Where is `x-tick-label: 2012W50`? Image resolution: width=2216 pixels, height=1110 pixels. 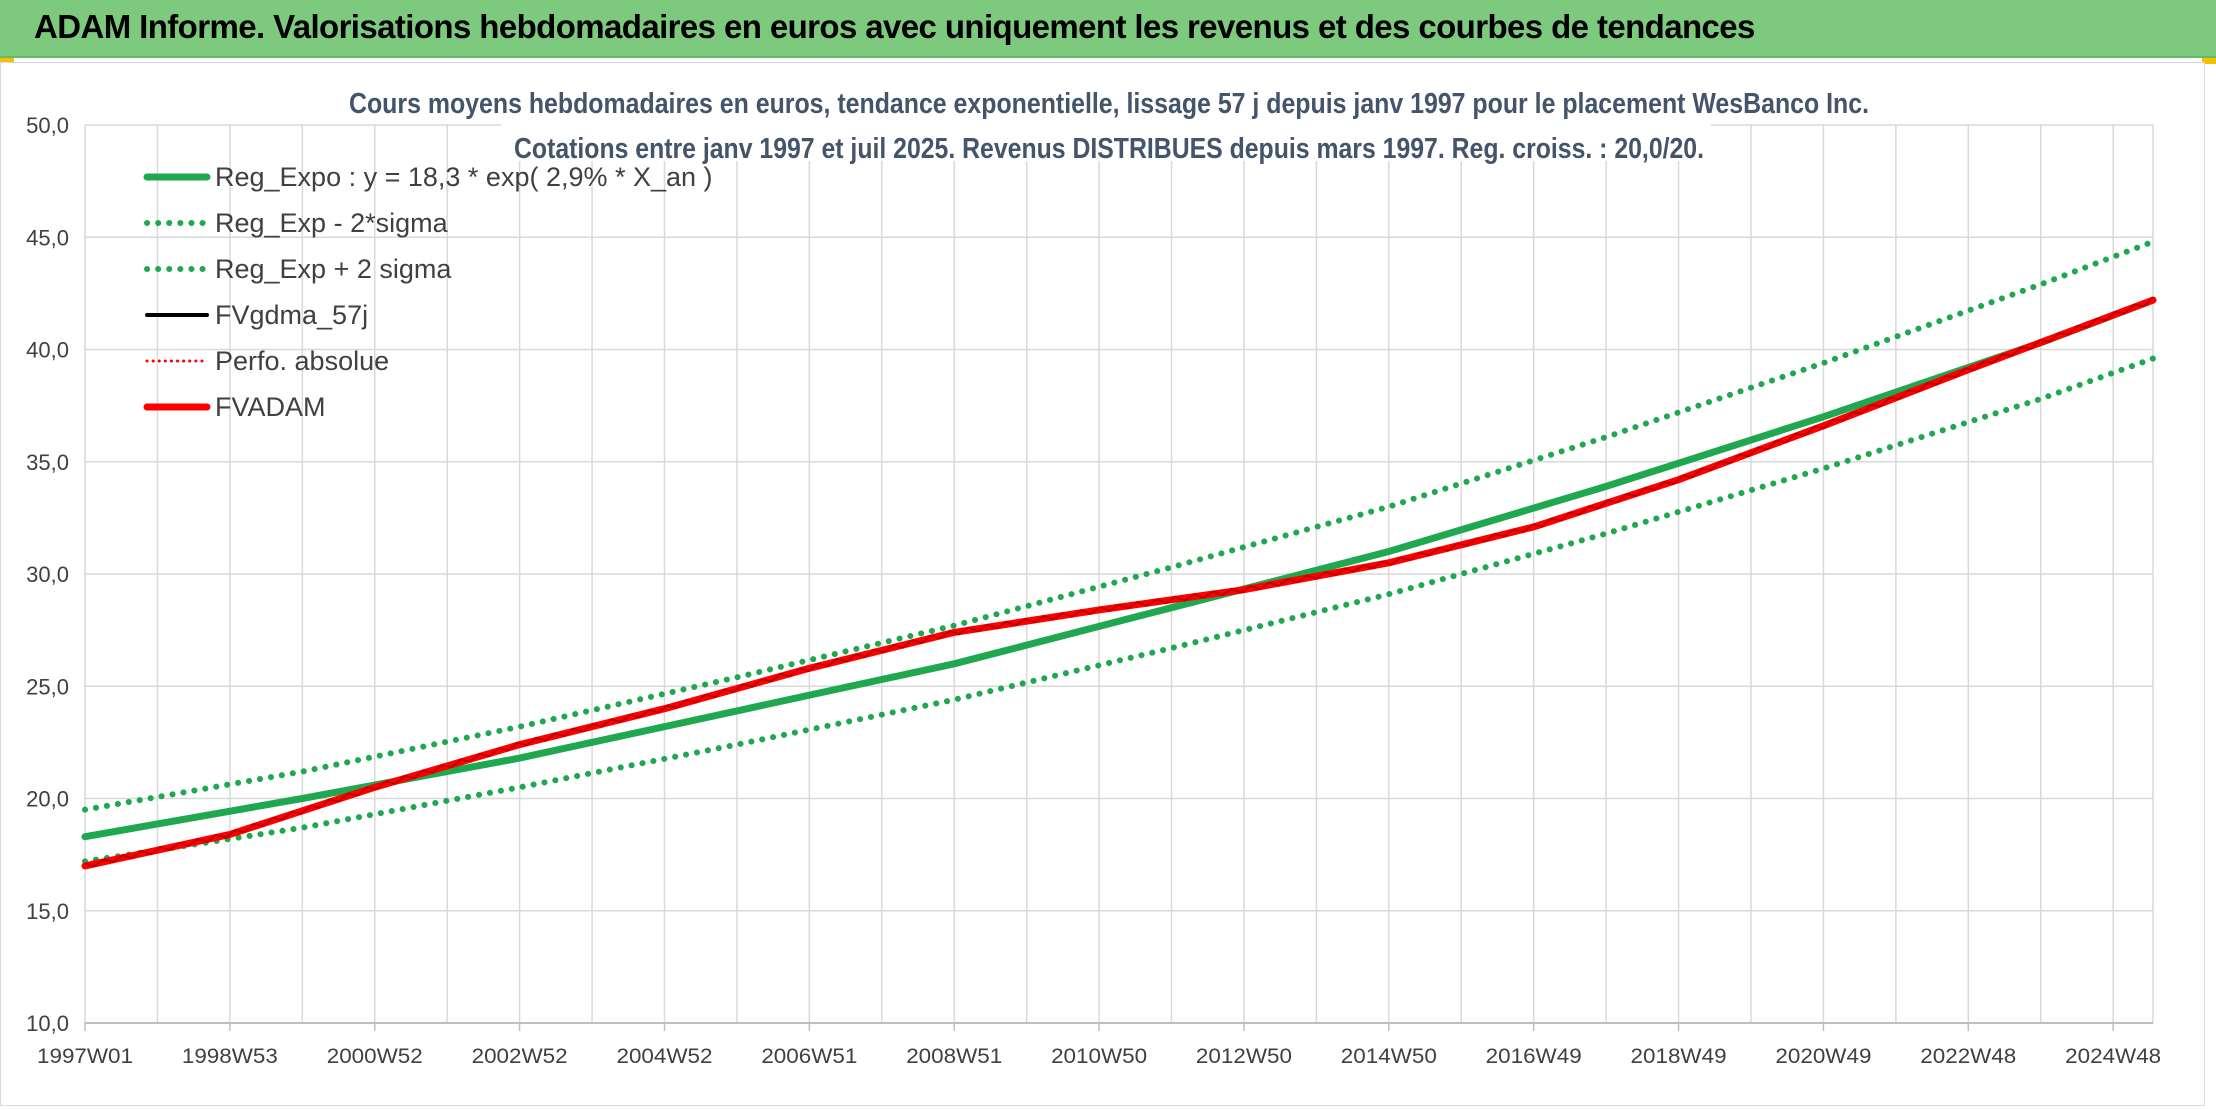
x-tick-label: 2012W50 is located at coordinates (1244, 1056).